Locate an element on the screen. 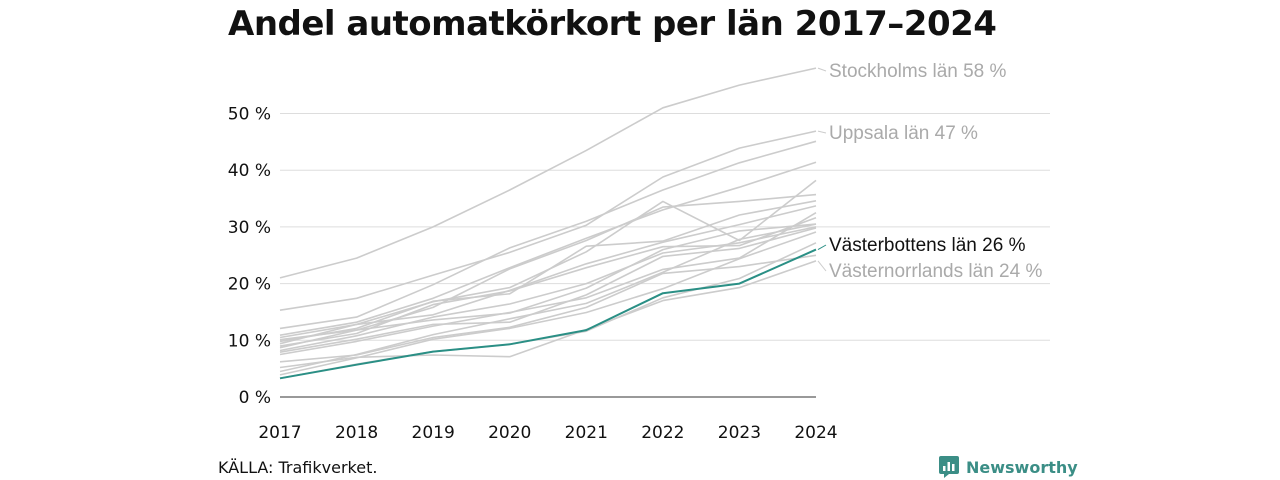 Image resolution: width=1280 pixels, height=480 pixels. highlight-series-line is located at coordinates (548, 314).